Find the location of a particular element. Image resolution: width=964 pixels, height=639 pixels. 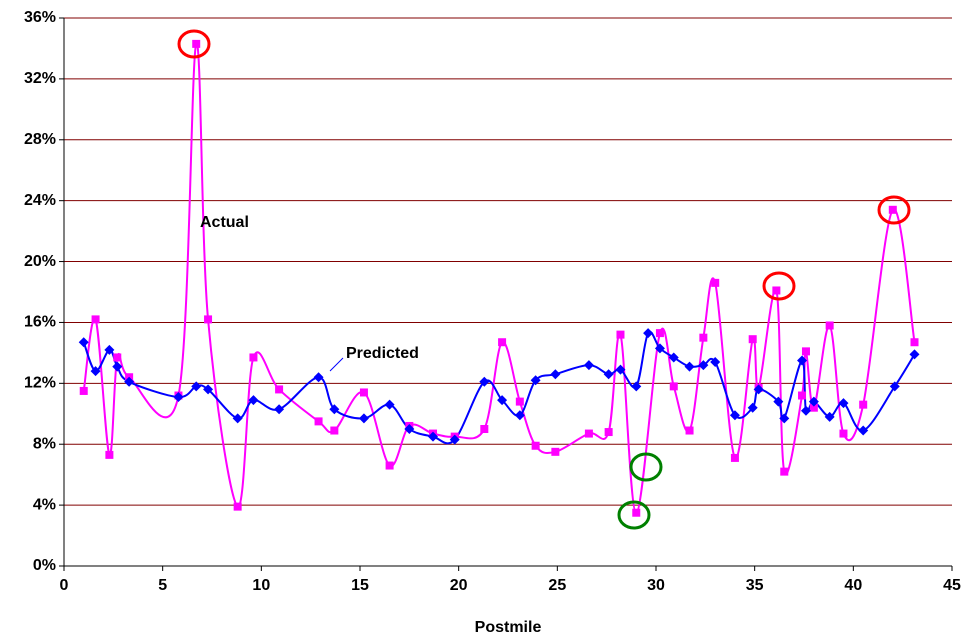

x-tick-label: 20 is located at coordinates (459, 585).